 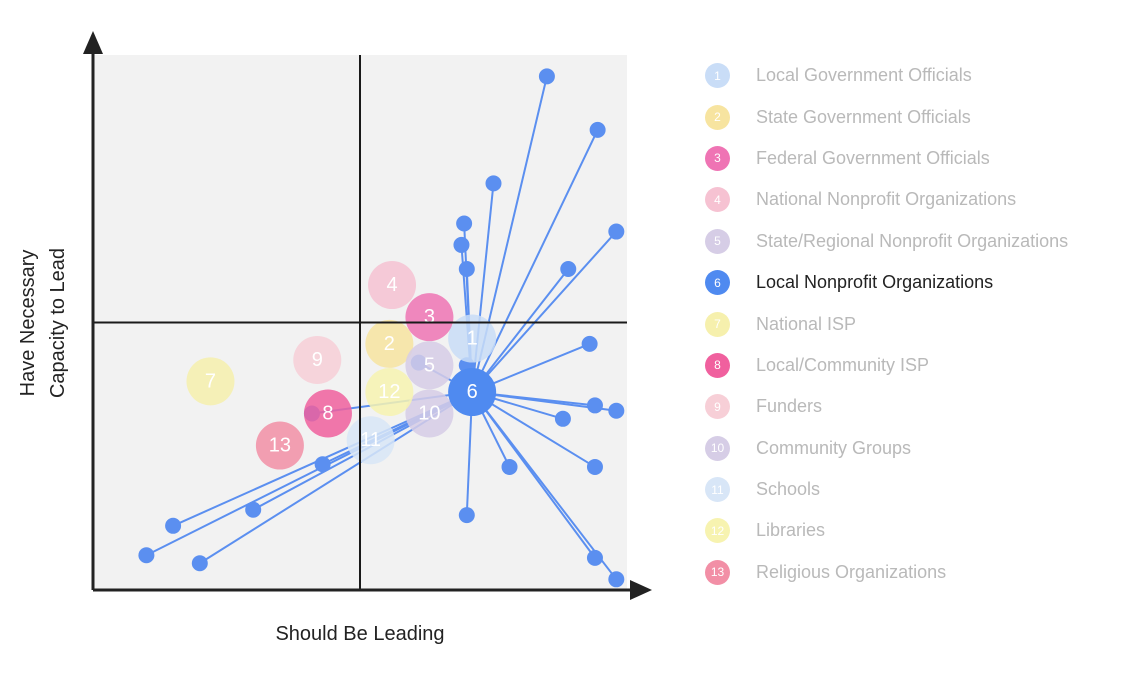 I want to click on bubble-label: 12, so click(x=389, y=392).